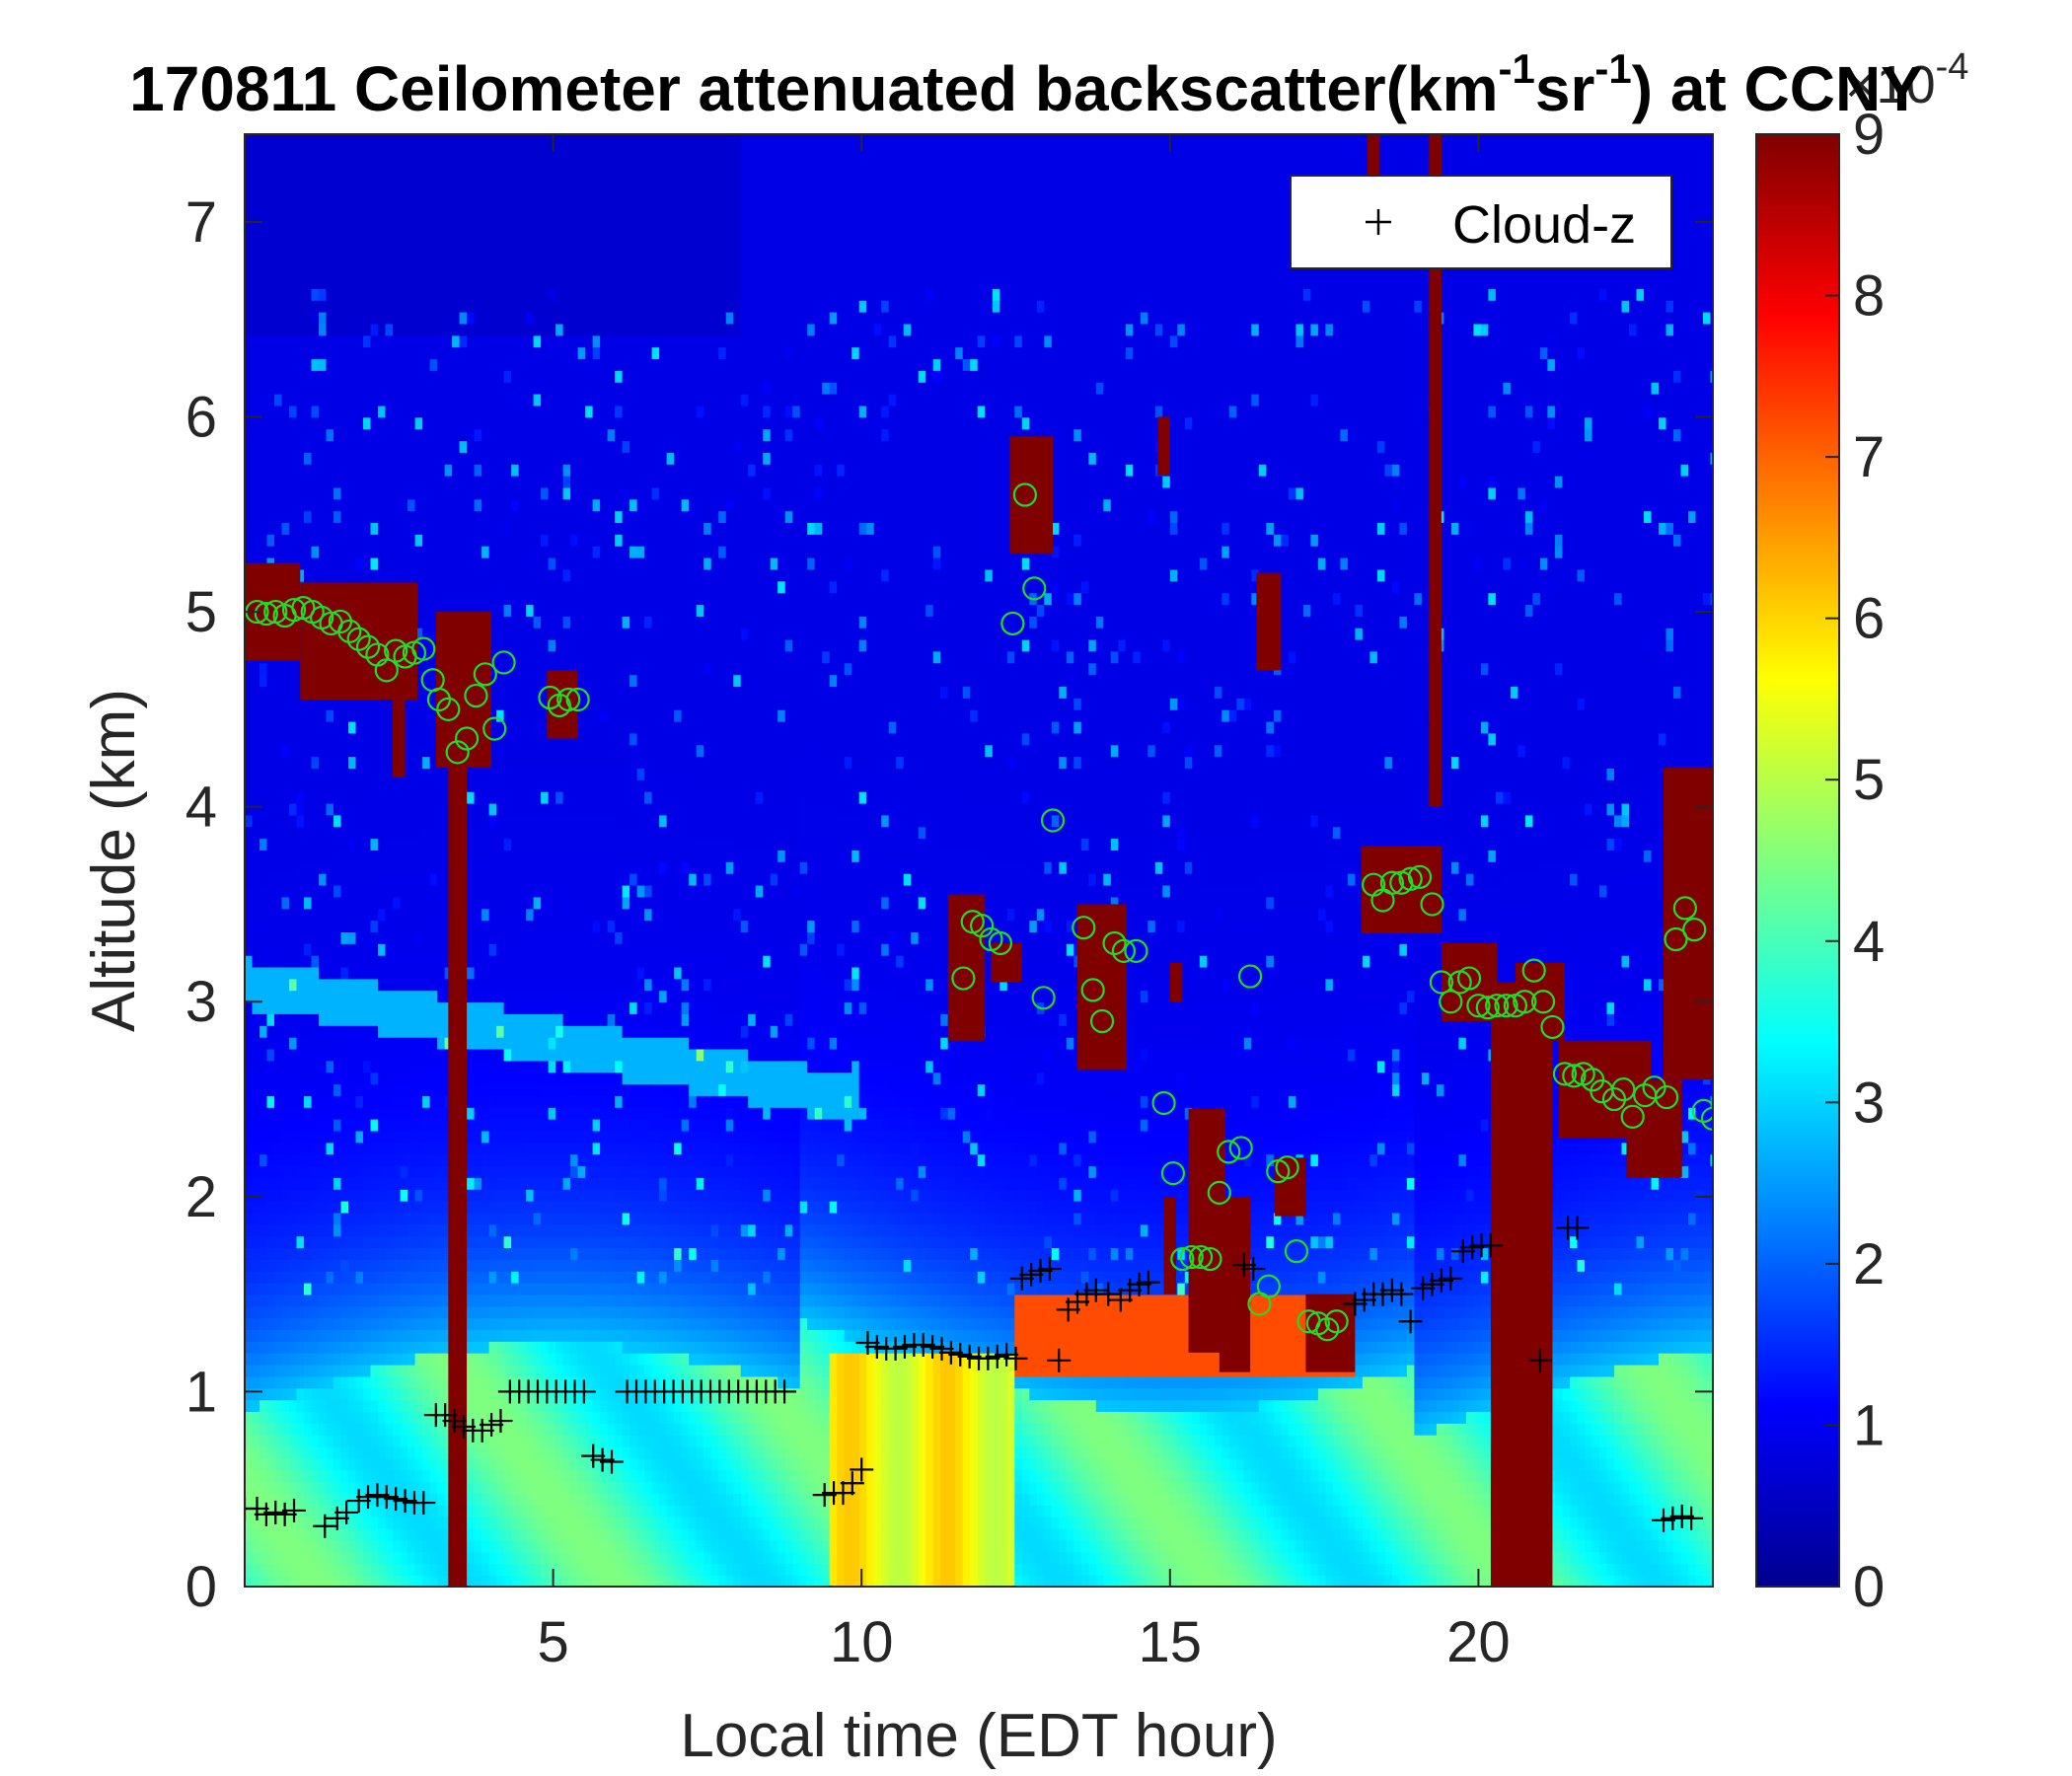  Describe the element at coordinates (1478, 1642) in the screenshot. I see `x-tick-label: 20` at that location.